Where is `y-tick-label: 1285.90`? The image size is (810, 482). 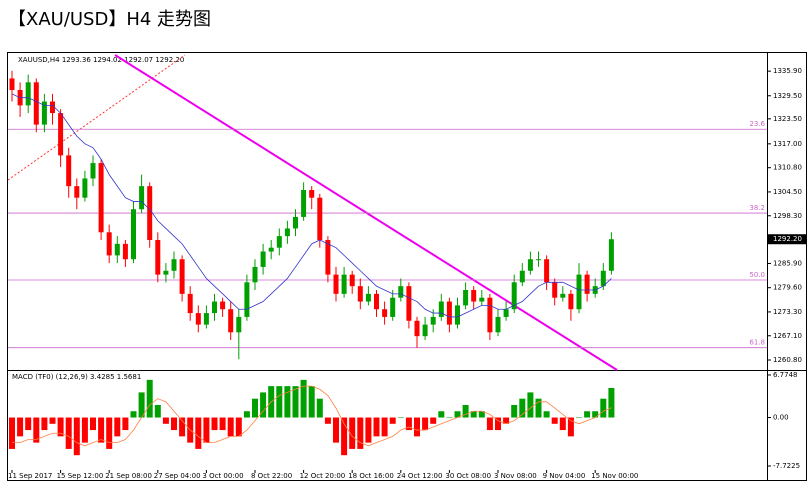
y-tick-label: 1285.90 is located at coordinates (787, 263).